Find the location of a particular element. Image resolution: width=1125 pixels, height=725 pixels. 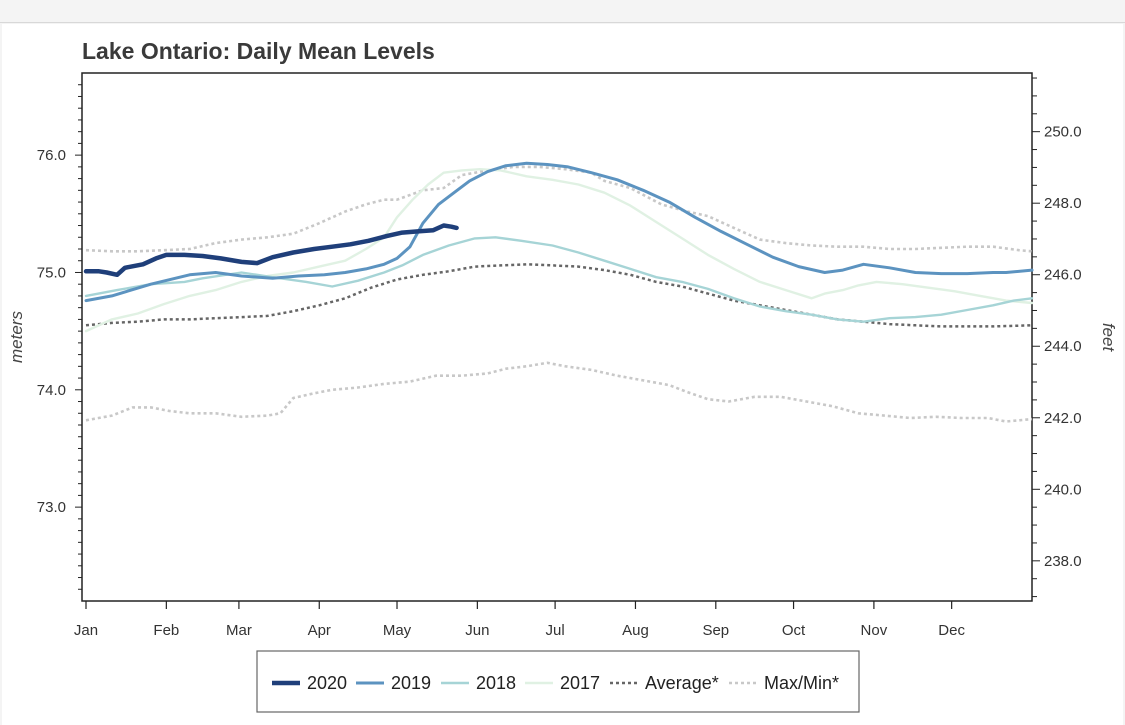

legend-label: 2020 is located at coordinates (327, 683).